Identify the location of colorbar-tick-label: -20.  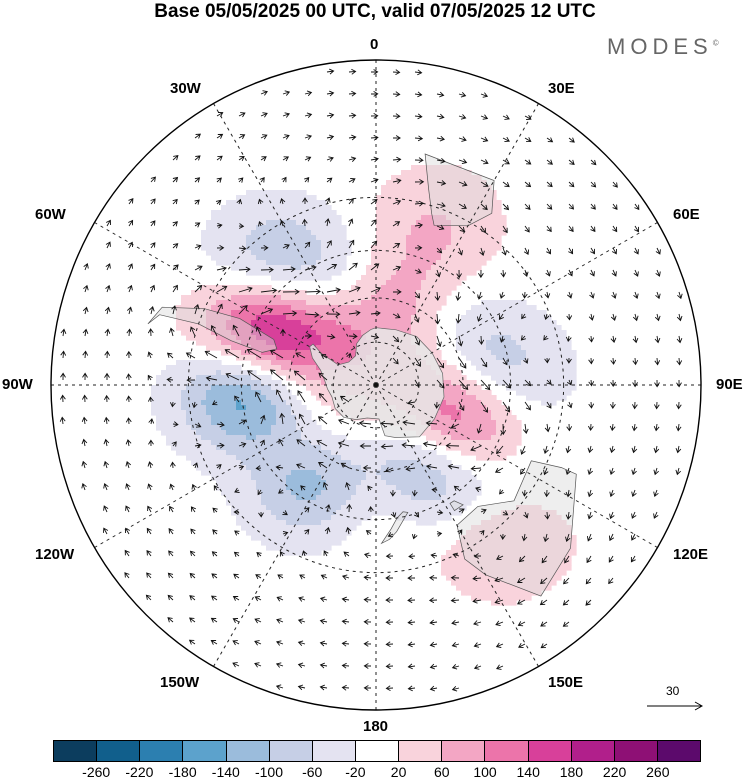
(355, 772).